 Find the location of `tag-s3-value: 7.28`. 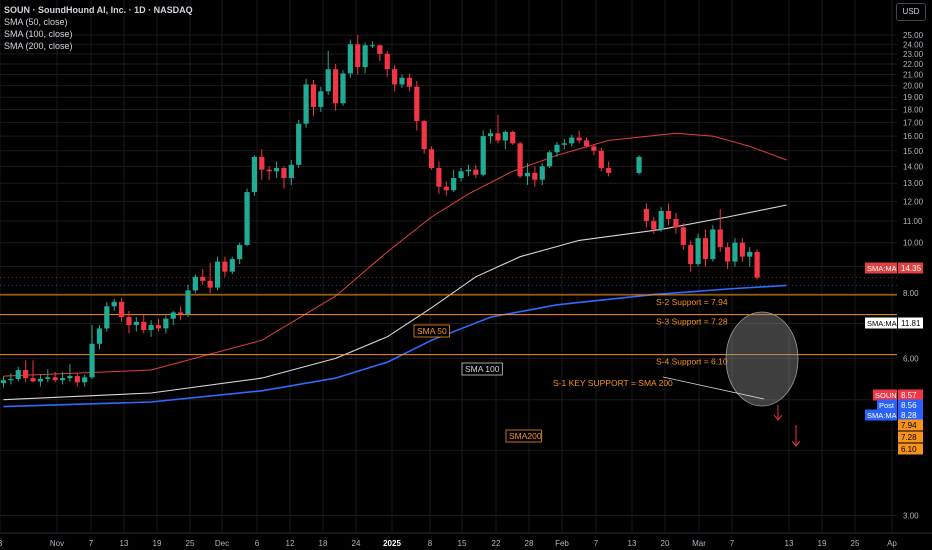

tag-s3-value: 7.28 is located at coordinates (909, 437).